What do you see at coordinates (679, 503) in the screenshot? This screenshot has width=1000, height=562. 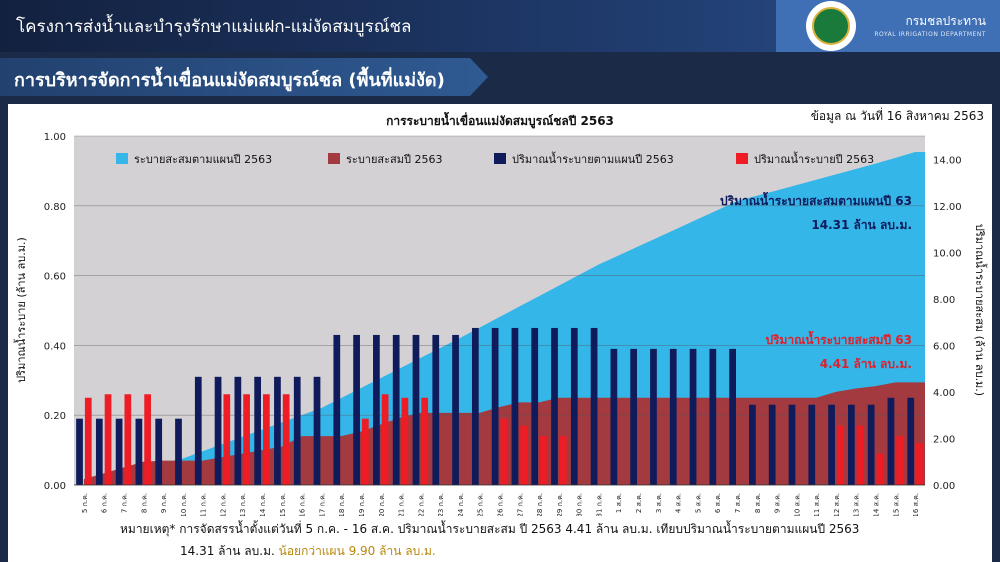 I see `x-tick-label: 4 ส.ค.` at bounding box center [679, 503].